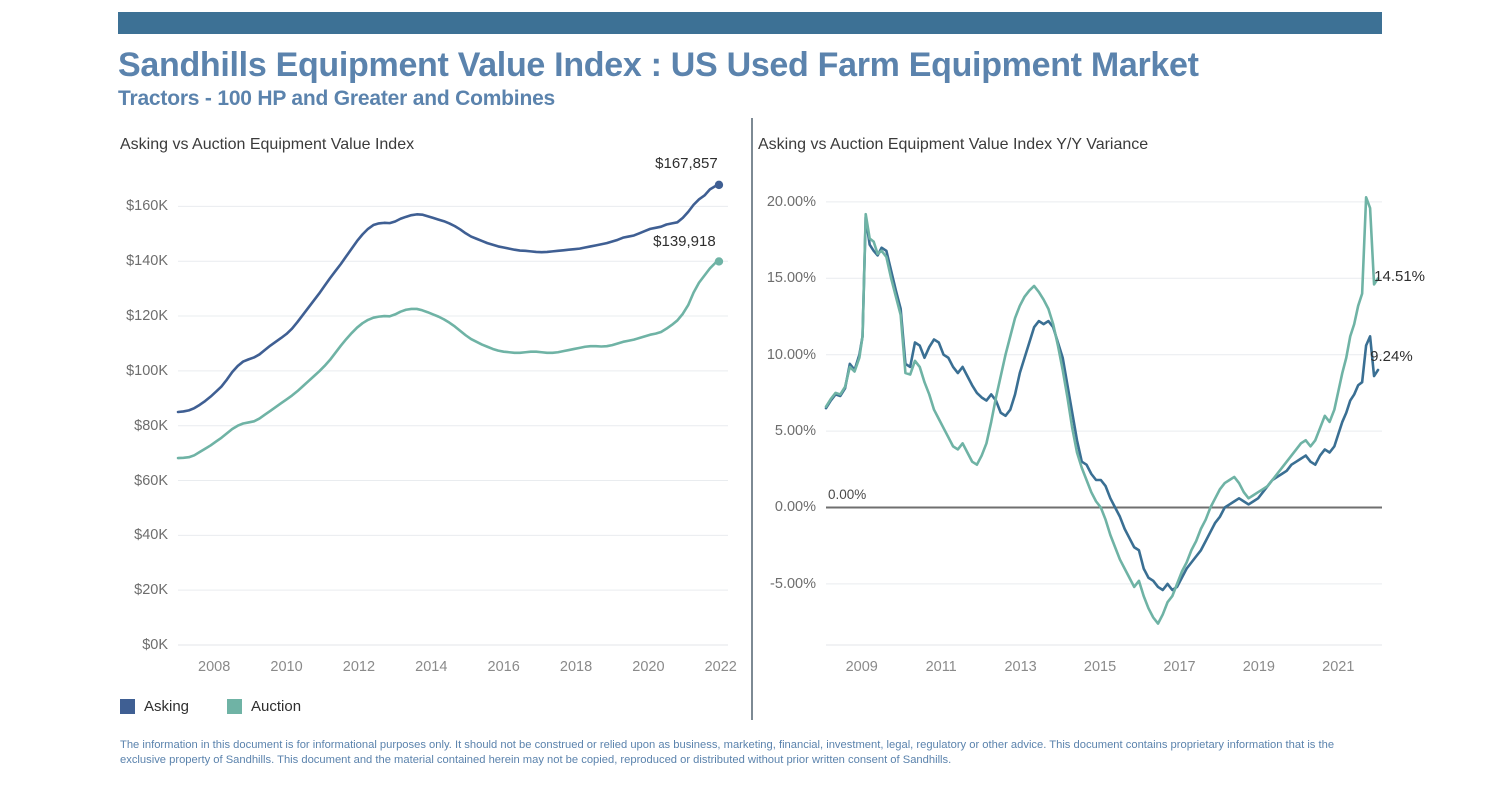 The image size is (1500, 785). What do you see at coordinates (1100, 667) in the screenshot?
I see `x-tick-label: 2015` at bounding box center [1100, 667].